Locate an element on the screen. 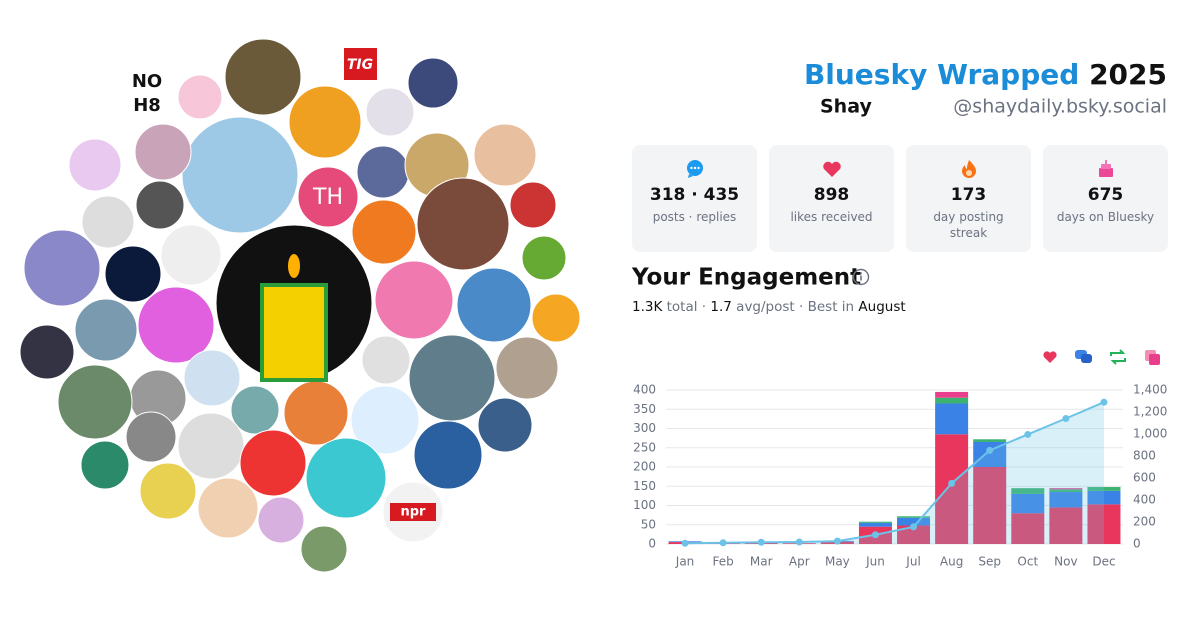  x-tick-label: Jan is located at coordinates (685, 562).